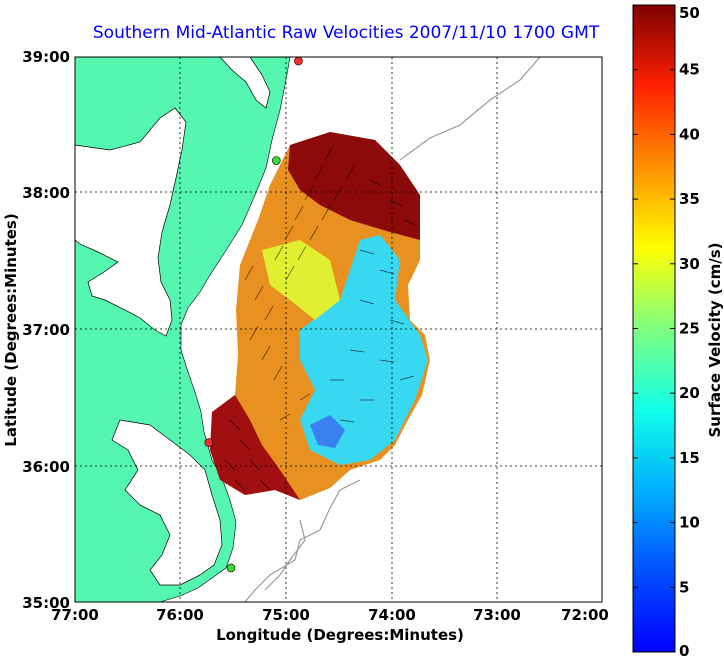 This screenshot has width=724, height=659. Describe the element at coordinates (689, 134) in the screenshot. I see `colorbar-tick-label: 40` at that location.